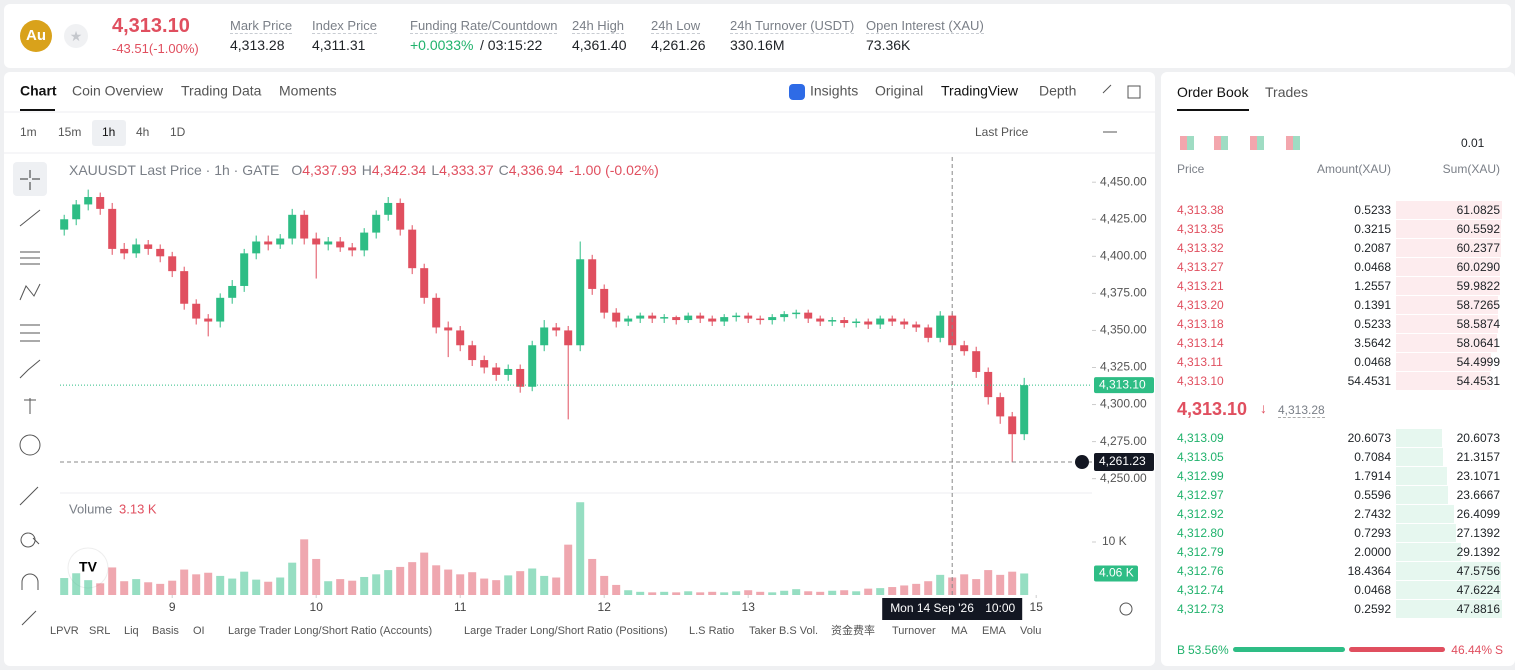 Image resolution: width=1515 pixels, height=670 pixels. Describe the element at coordinates (1200, 248) in the screenshot. I see `book-price: 4,313.32` at that location.